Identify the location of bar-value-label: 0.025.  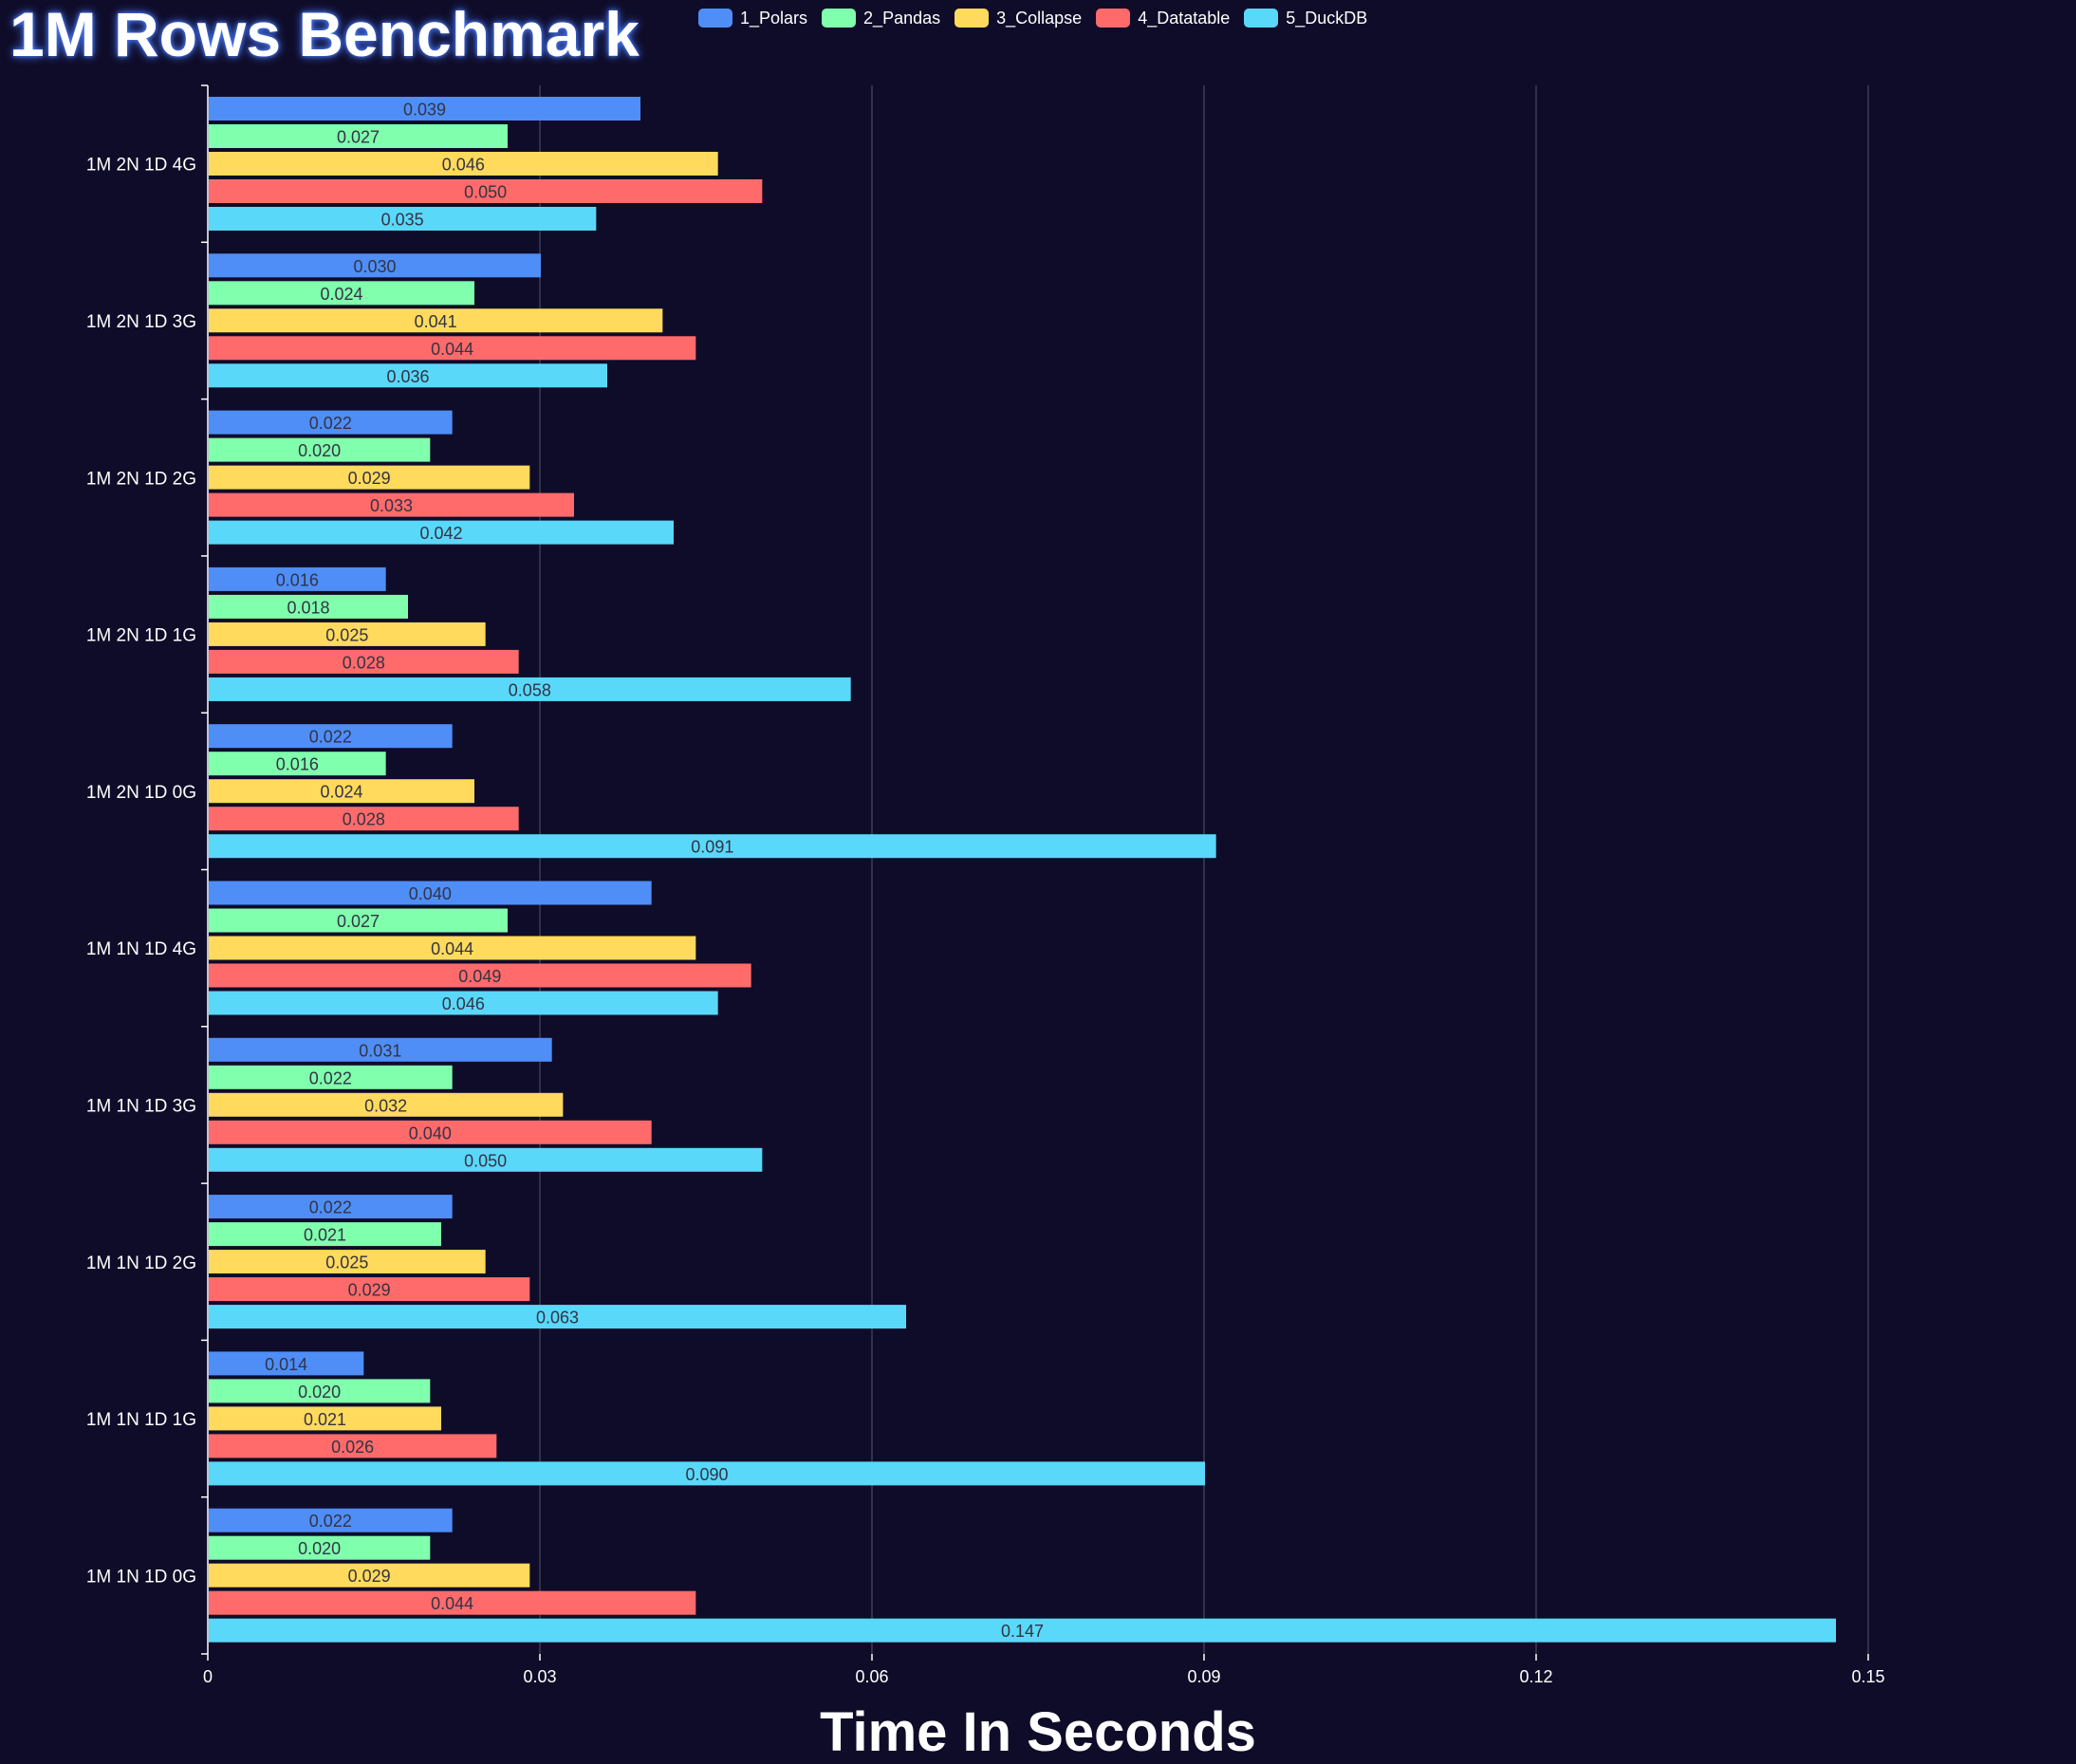
(346, 1262).